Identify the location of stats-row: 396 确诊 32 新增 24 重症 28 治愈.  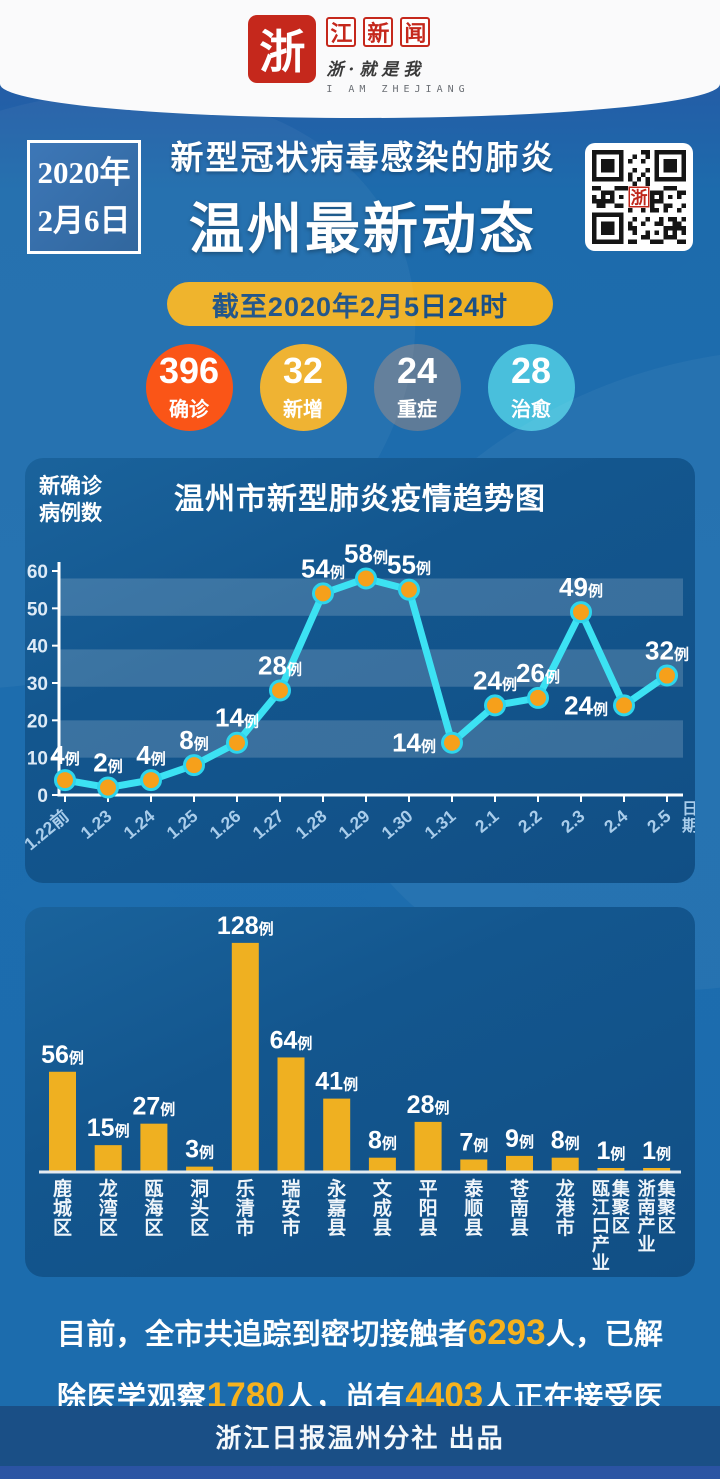
(360, 388).